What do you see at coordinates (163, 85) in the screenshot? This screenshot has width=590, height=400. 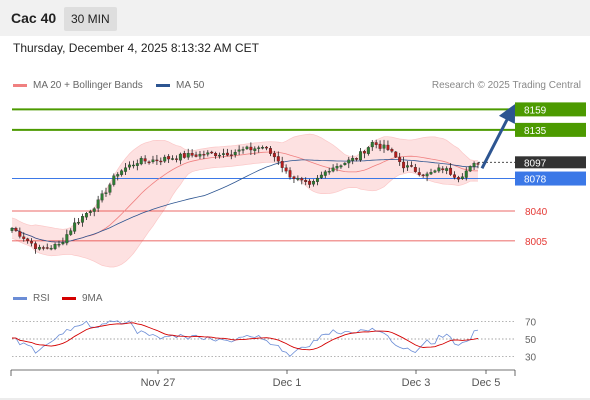 I see `legend-ma50-swatch` at bounding box center [163, 85].